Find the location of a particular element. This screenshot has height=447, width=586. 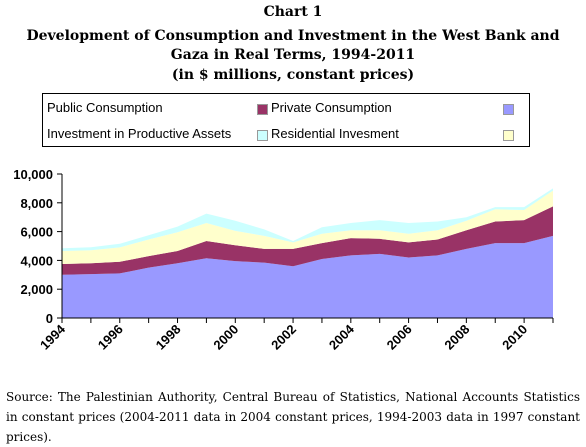

x-tick-label: 2002 is located at coordinates (283, 337).